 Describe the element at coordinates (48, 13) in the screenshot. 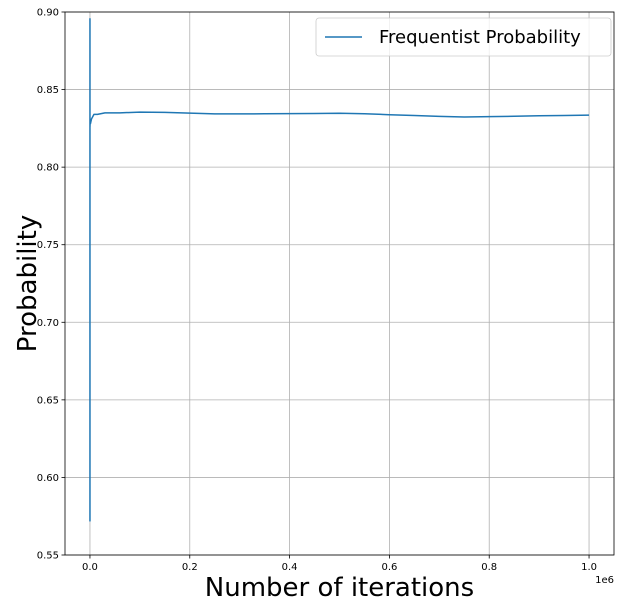

I see `y-tick-label: 0.90` at that location.